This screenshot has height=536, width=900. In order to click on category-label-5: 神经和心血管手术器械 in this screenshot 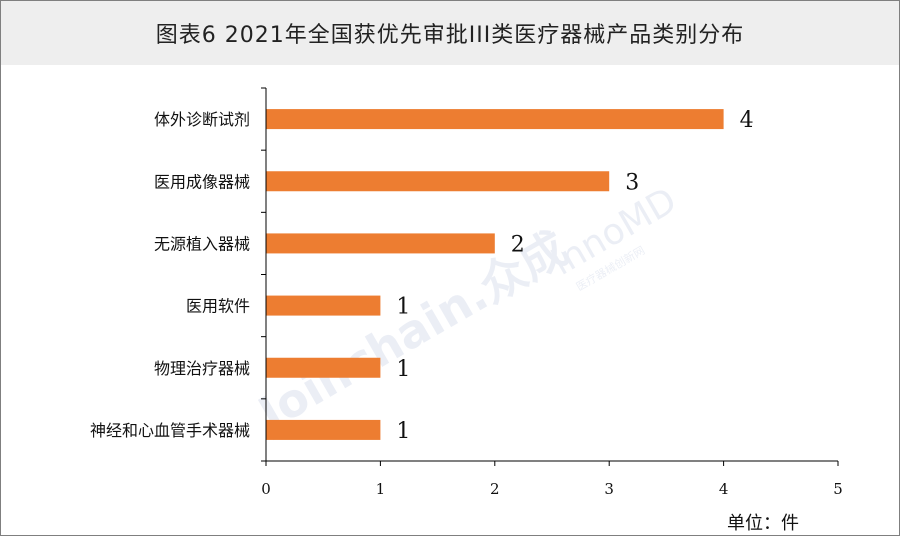, I will do `click(170, 430)`.